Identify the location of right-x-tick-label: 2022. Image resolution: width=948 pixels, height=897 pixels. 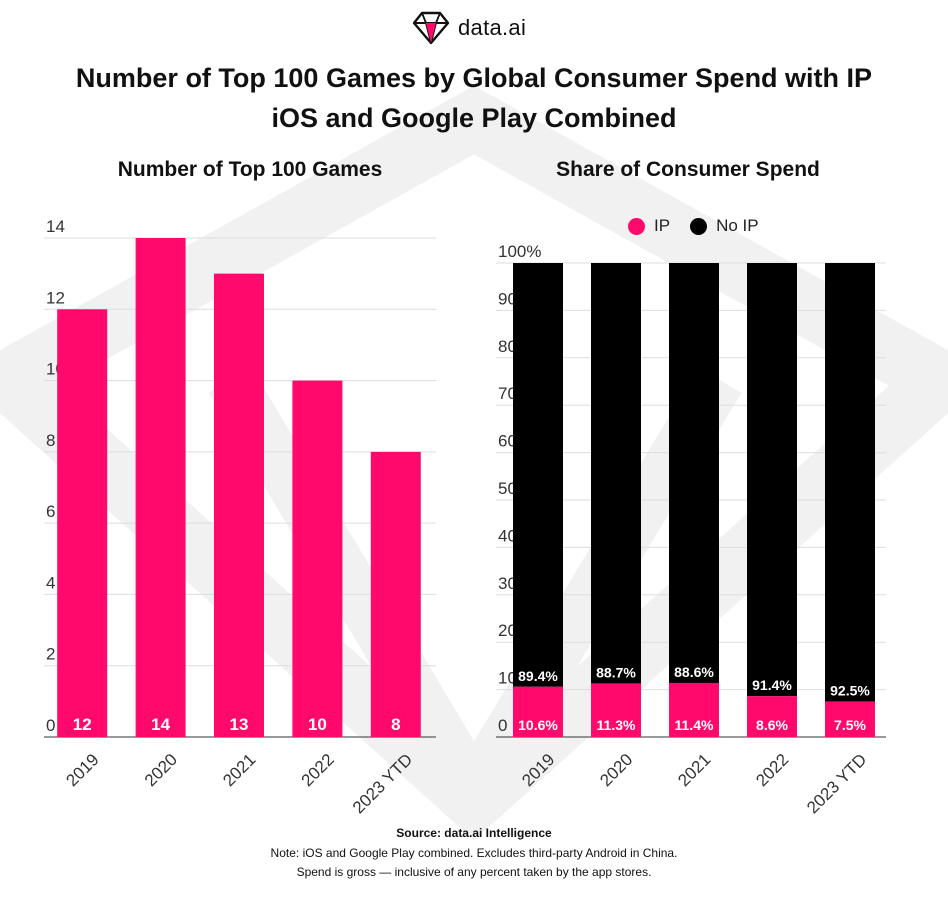
(772, 770).